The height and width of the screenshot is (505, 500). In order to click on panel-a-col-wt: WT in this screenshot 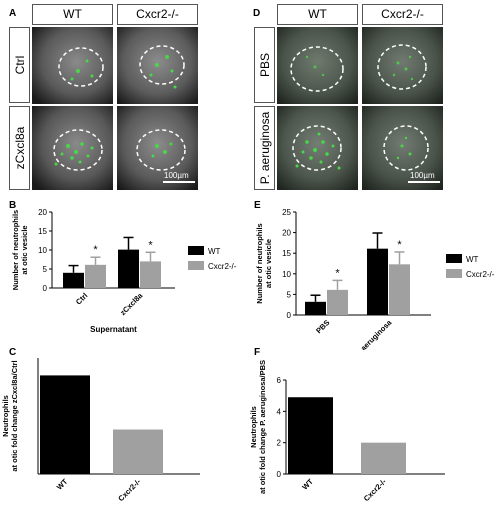, I will do `click(72, 14)`.